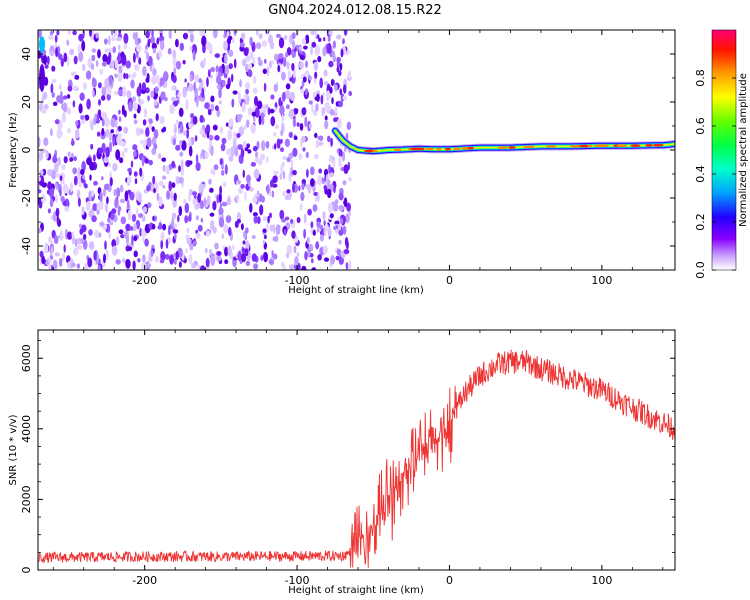 This screenshot has width=750, height=600. What do you see at coordinates (449, 580) in the screenshot?
I see `snr-xtick-label: 0` at bounding box center [449, 580].